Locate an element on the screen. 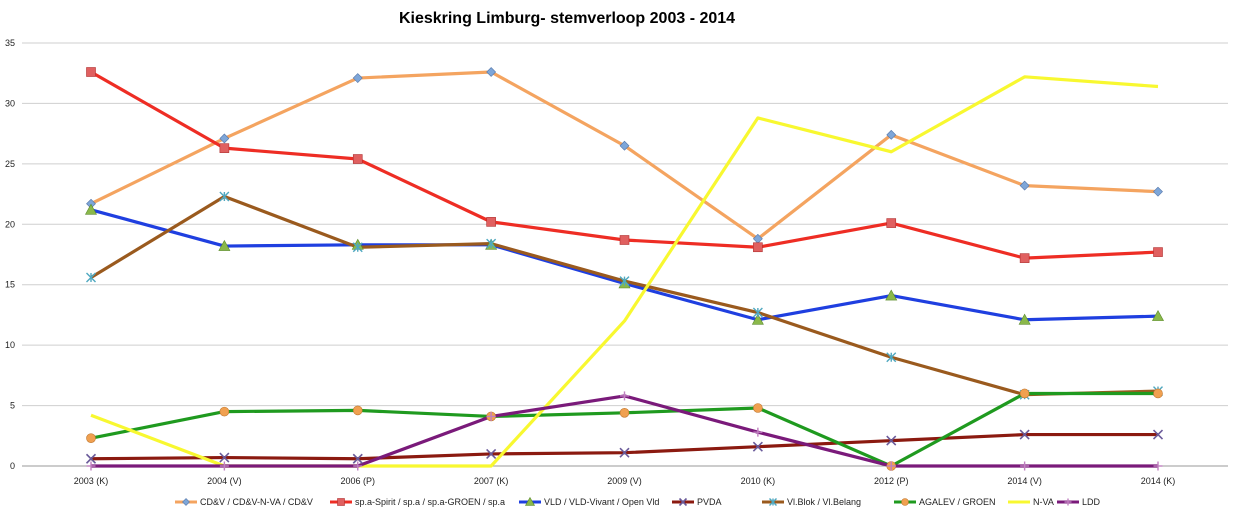 Image resolution: width=1234 pixels, height=518 pixels. marker-square is located at coordinates (341, 502).